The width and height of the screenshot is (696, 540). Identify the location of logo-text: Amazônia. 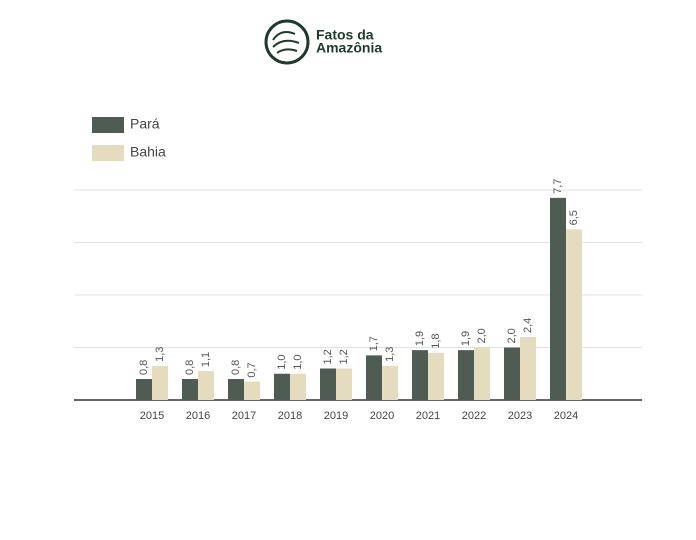
(349, 48).